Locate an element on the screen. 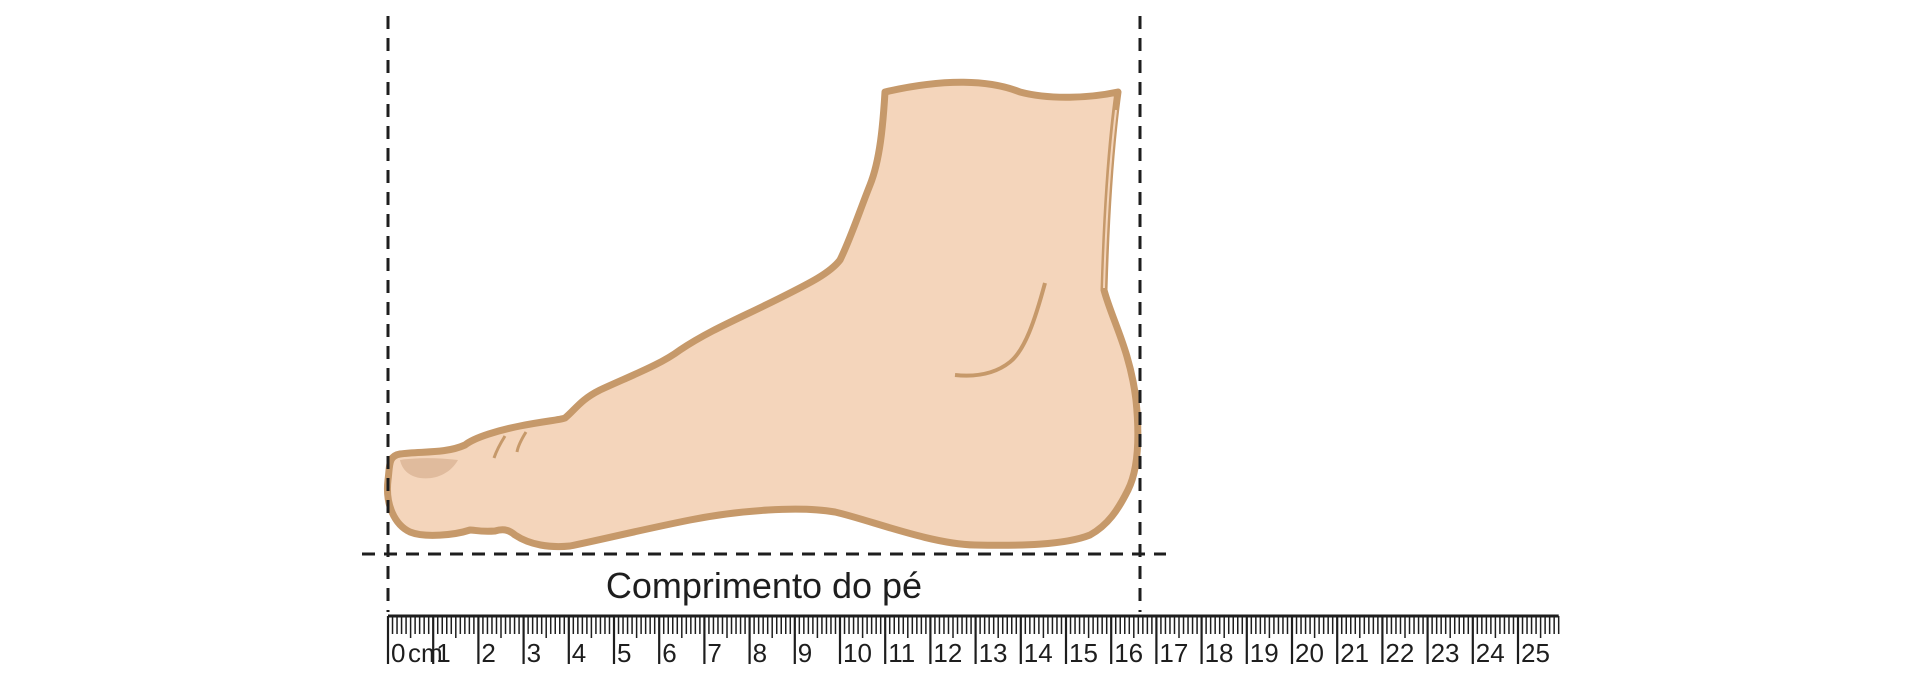 The height and width of the screenshot is (678, 1920). ruler-tick-label: 18 is located at coordinates (1219, 653).